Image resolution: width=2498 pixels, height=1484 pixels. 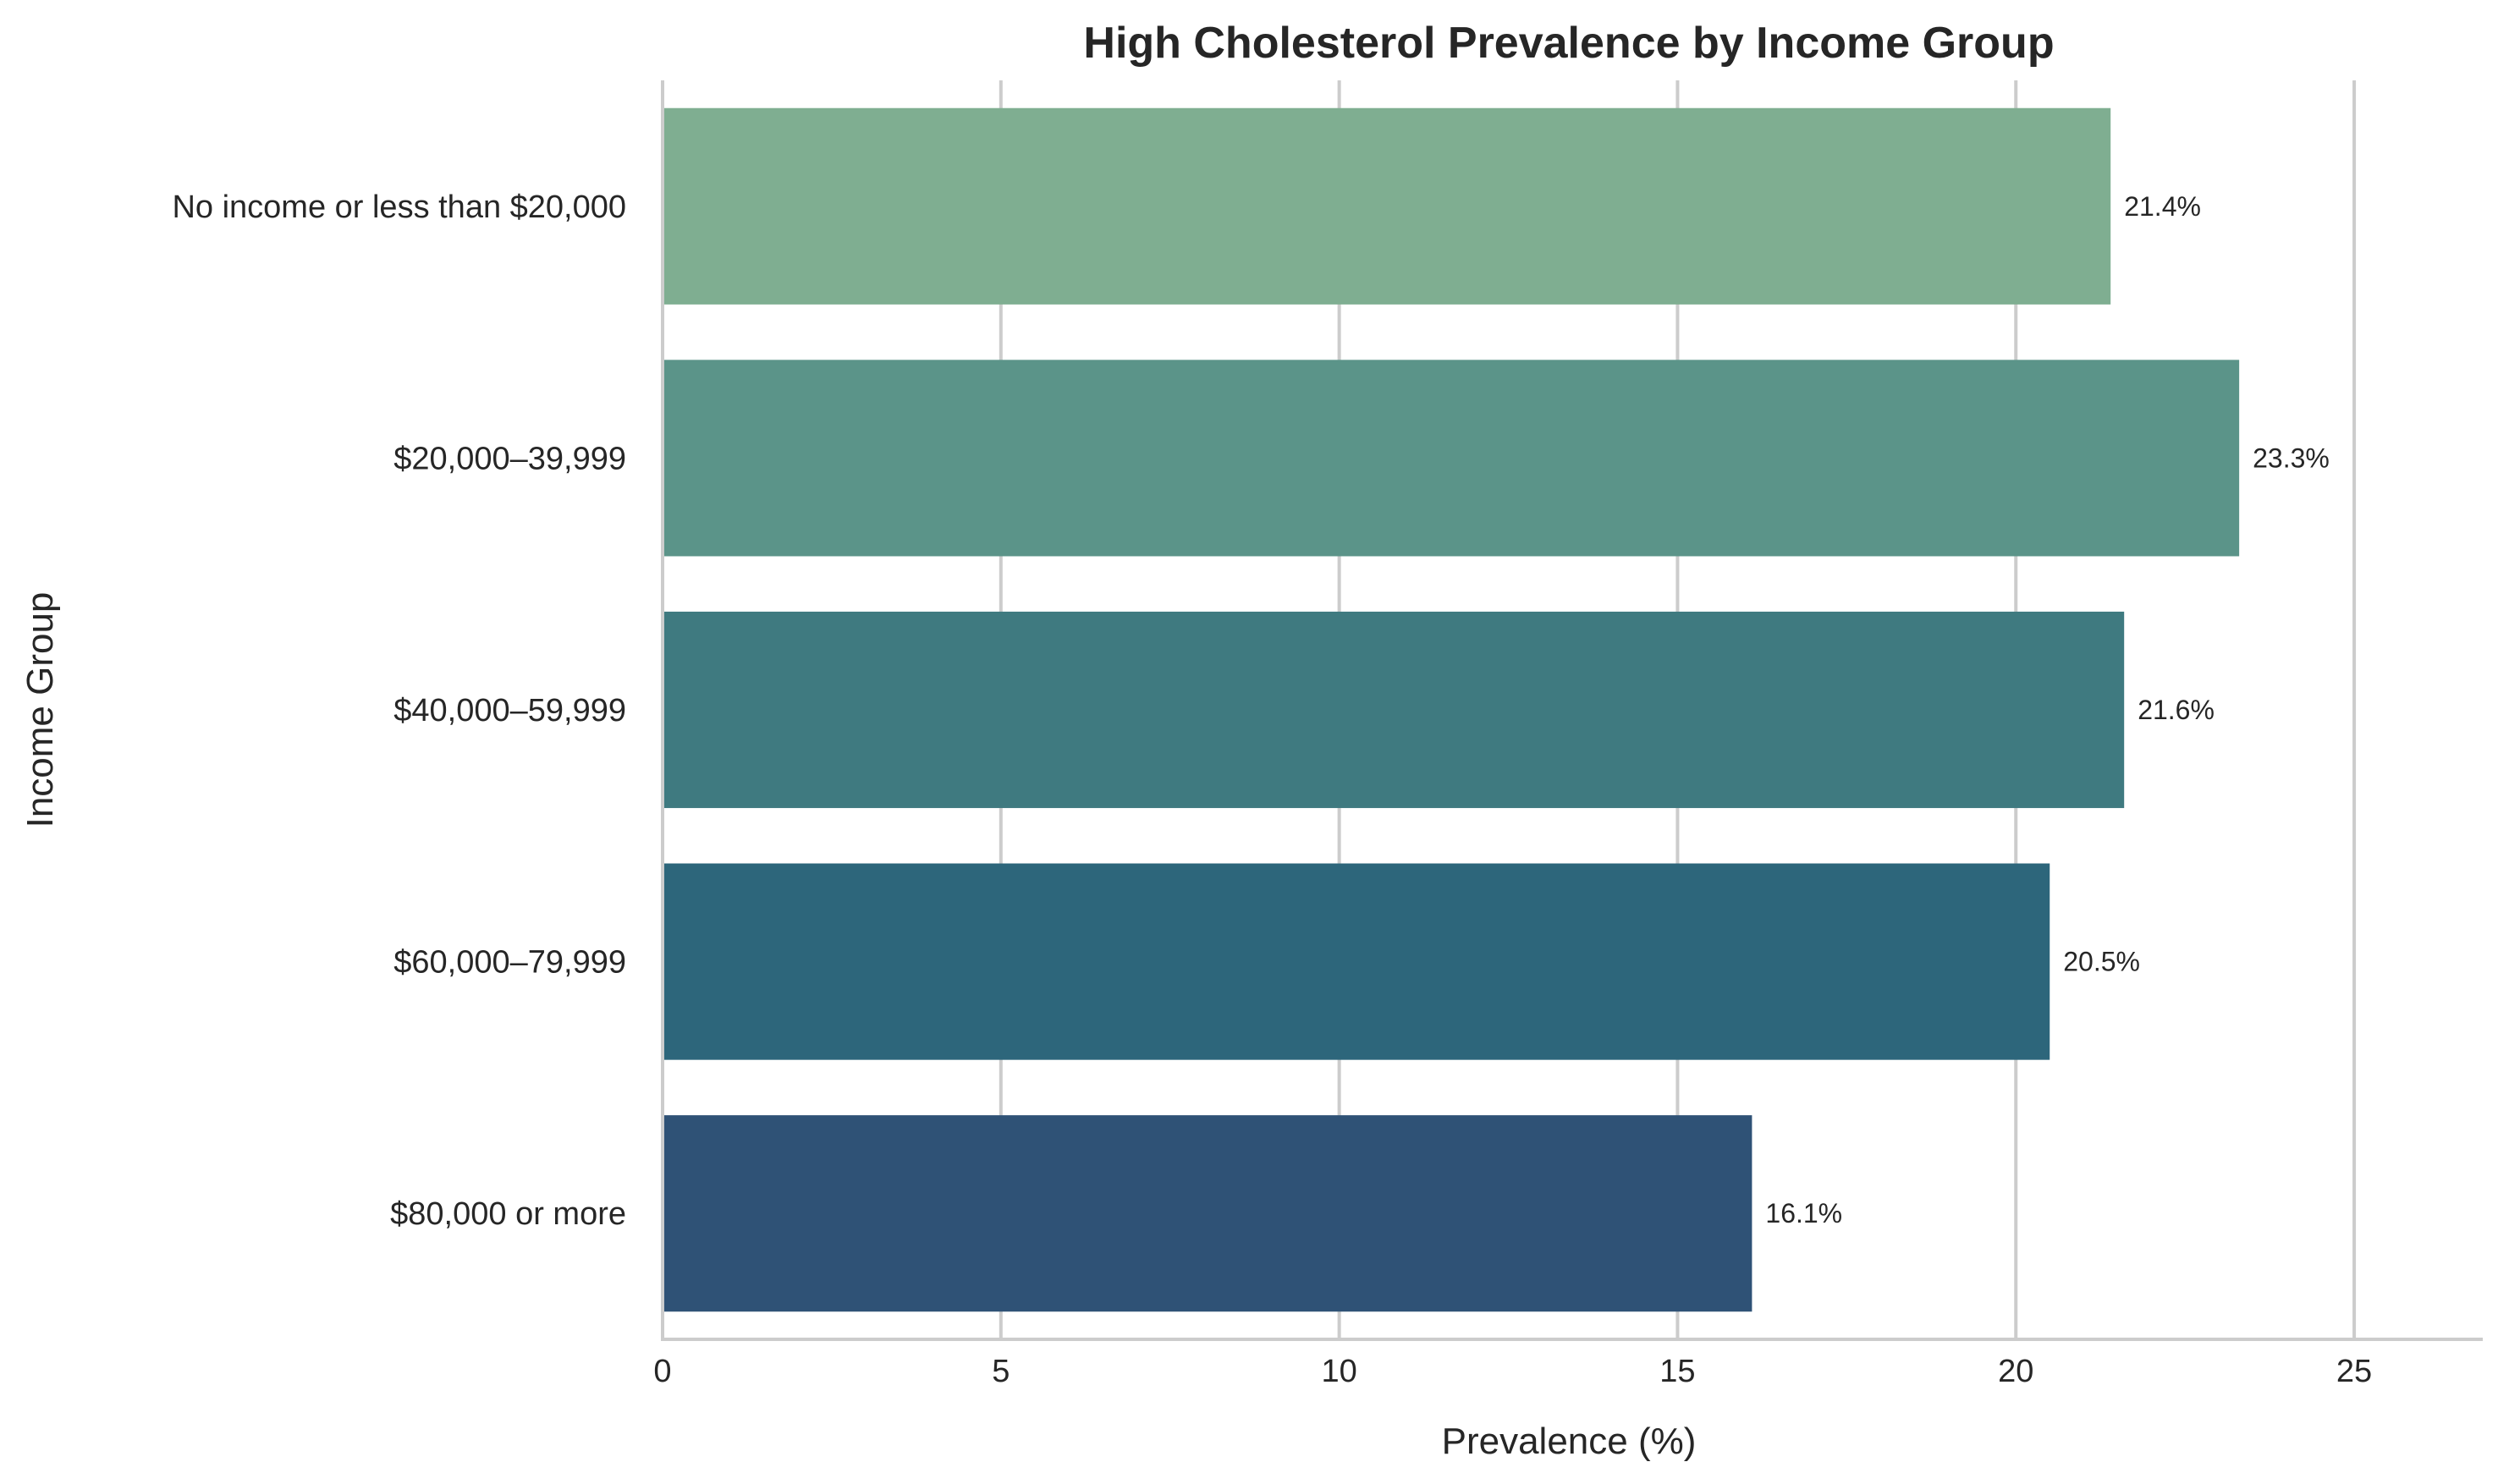 I want to click on y-tick-label: $40,000–59,999, so click(x=510, y=710).